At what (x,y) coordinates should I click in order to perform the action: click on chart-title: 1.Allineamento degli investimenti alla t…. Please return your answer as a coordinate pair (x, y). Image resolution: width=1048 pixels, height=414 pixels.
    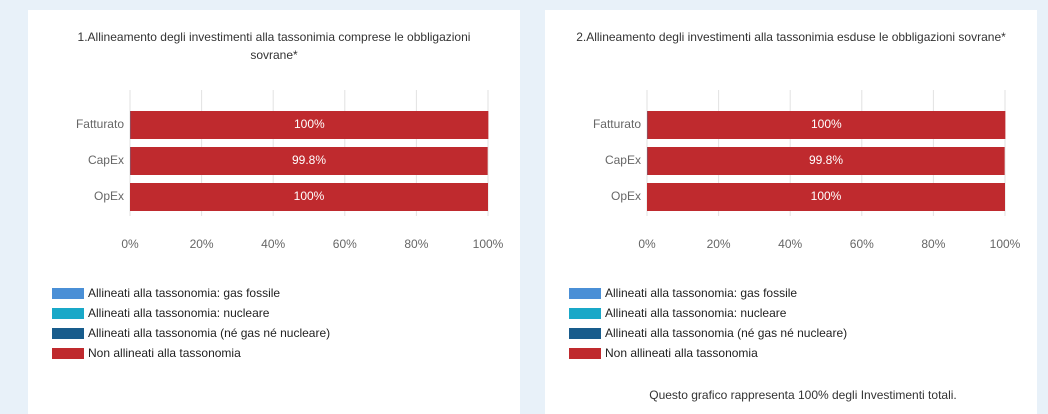
    Looking at the image, I should click on (274, 46).